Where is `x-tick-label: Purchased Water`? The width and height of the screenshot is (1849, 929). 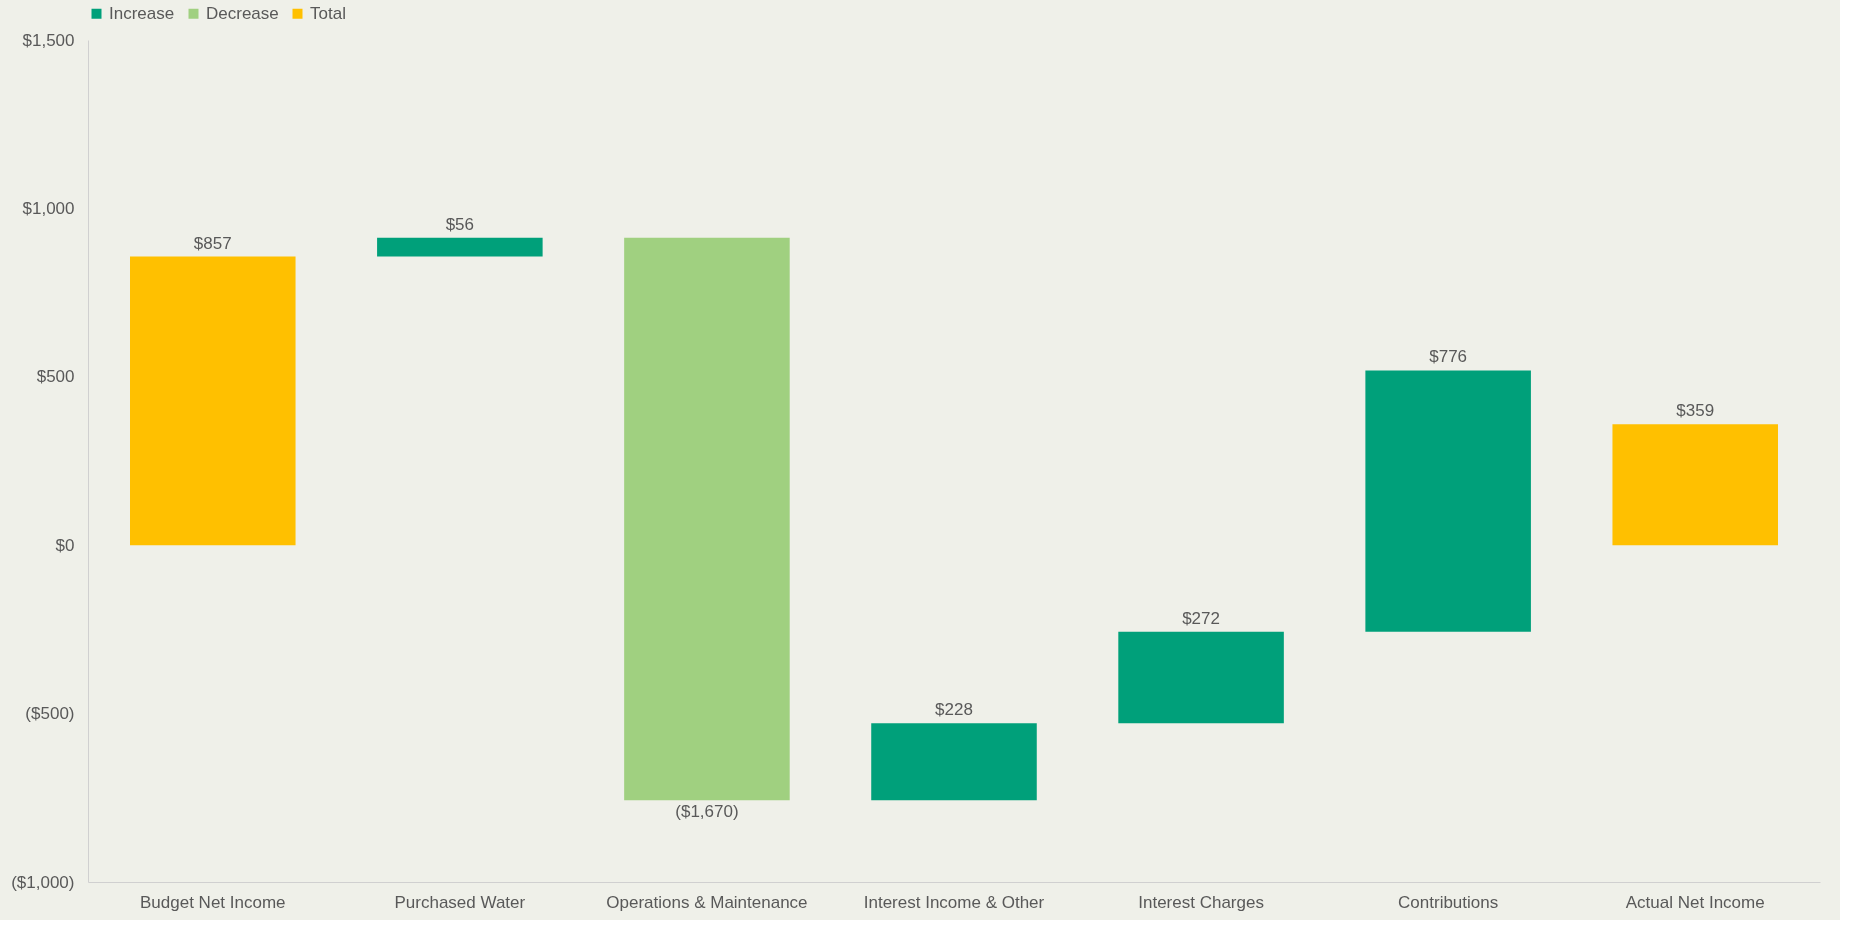
x-tick-label: Purchased Water is located at coordinates (460, 902).